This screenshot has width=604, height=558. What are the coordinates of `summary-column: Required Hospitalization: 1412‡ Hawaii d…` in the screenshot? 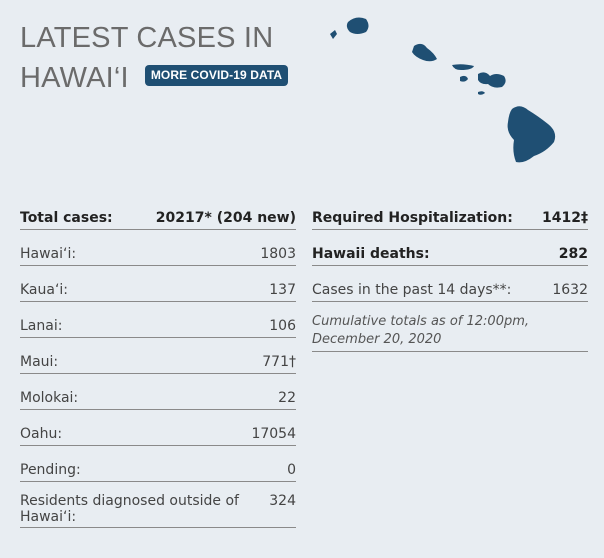 It's located at (450, 278).